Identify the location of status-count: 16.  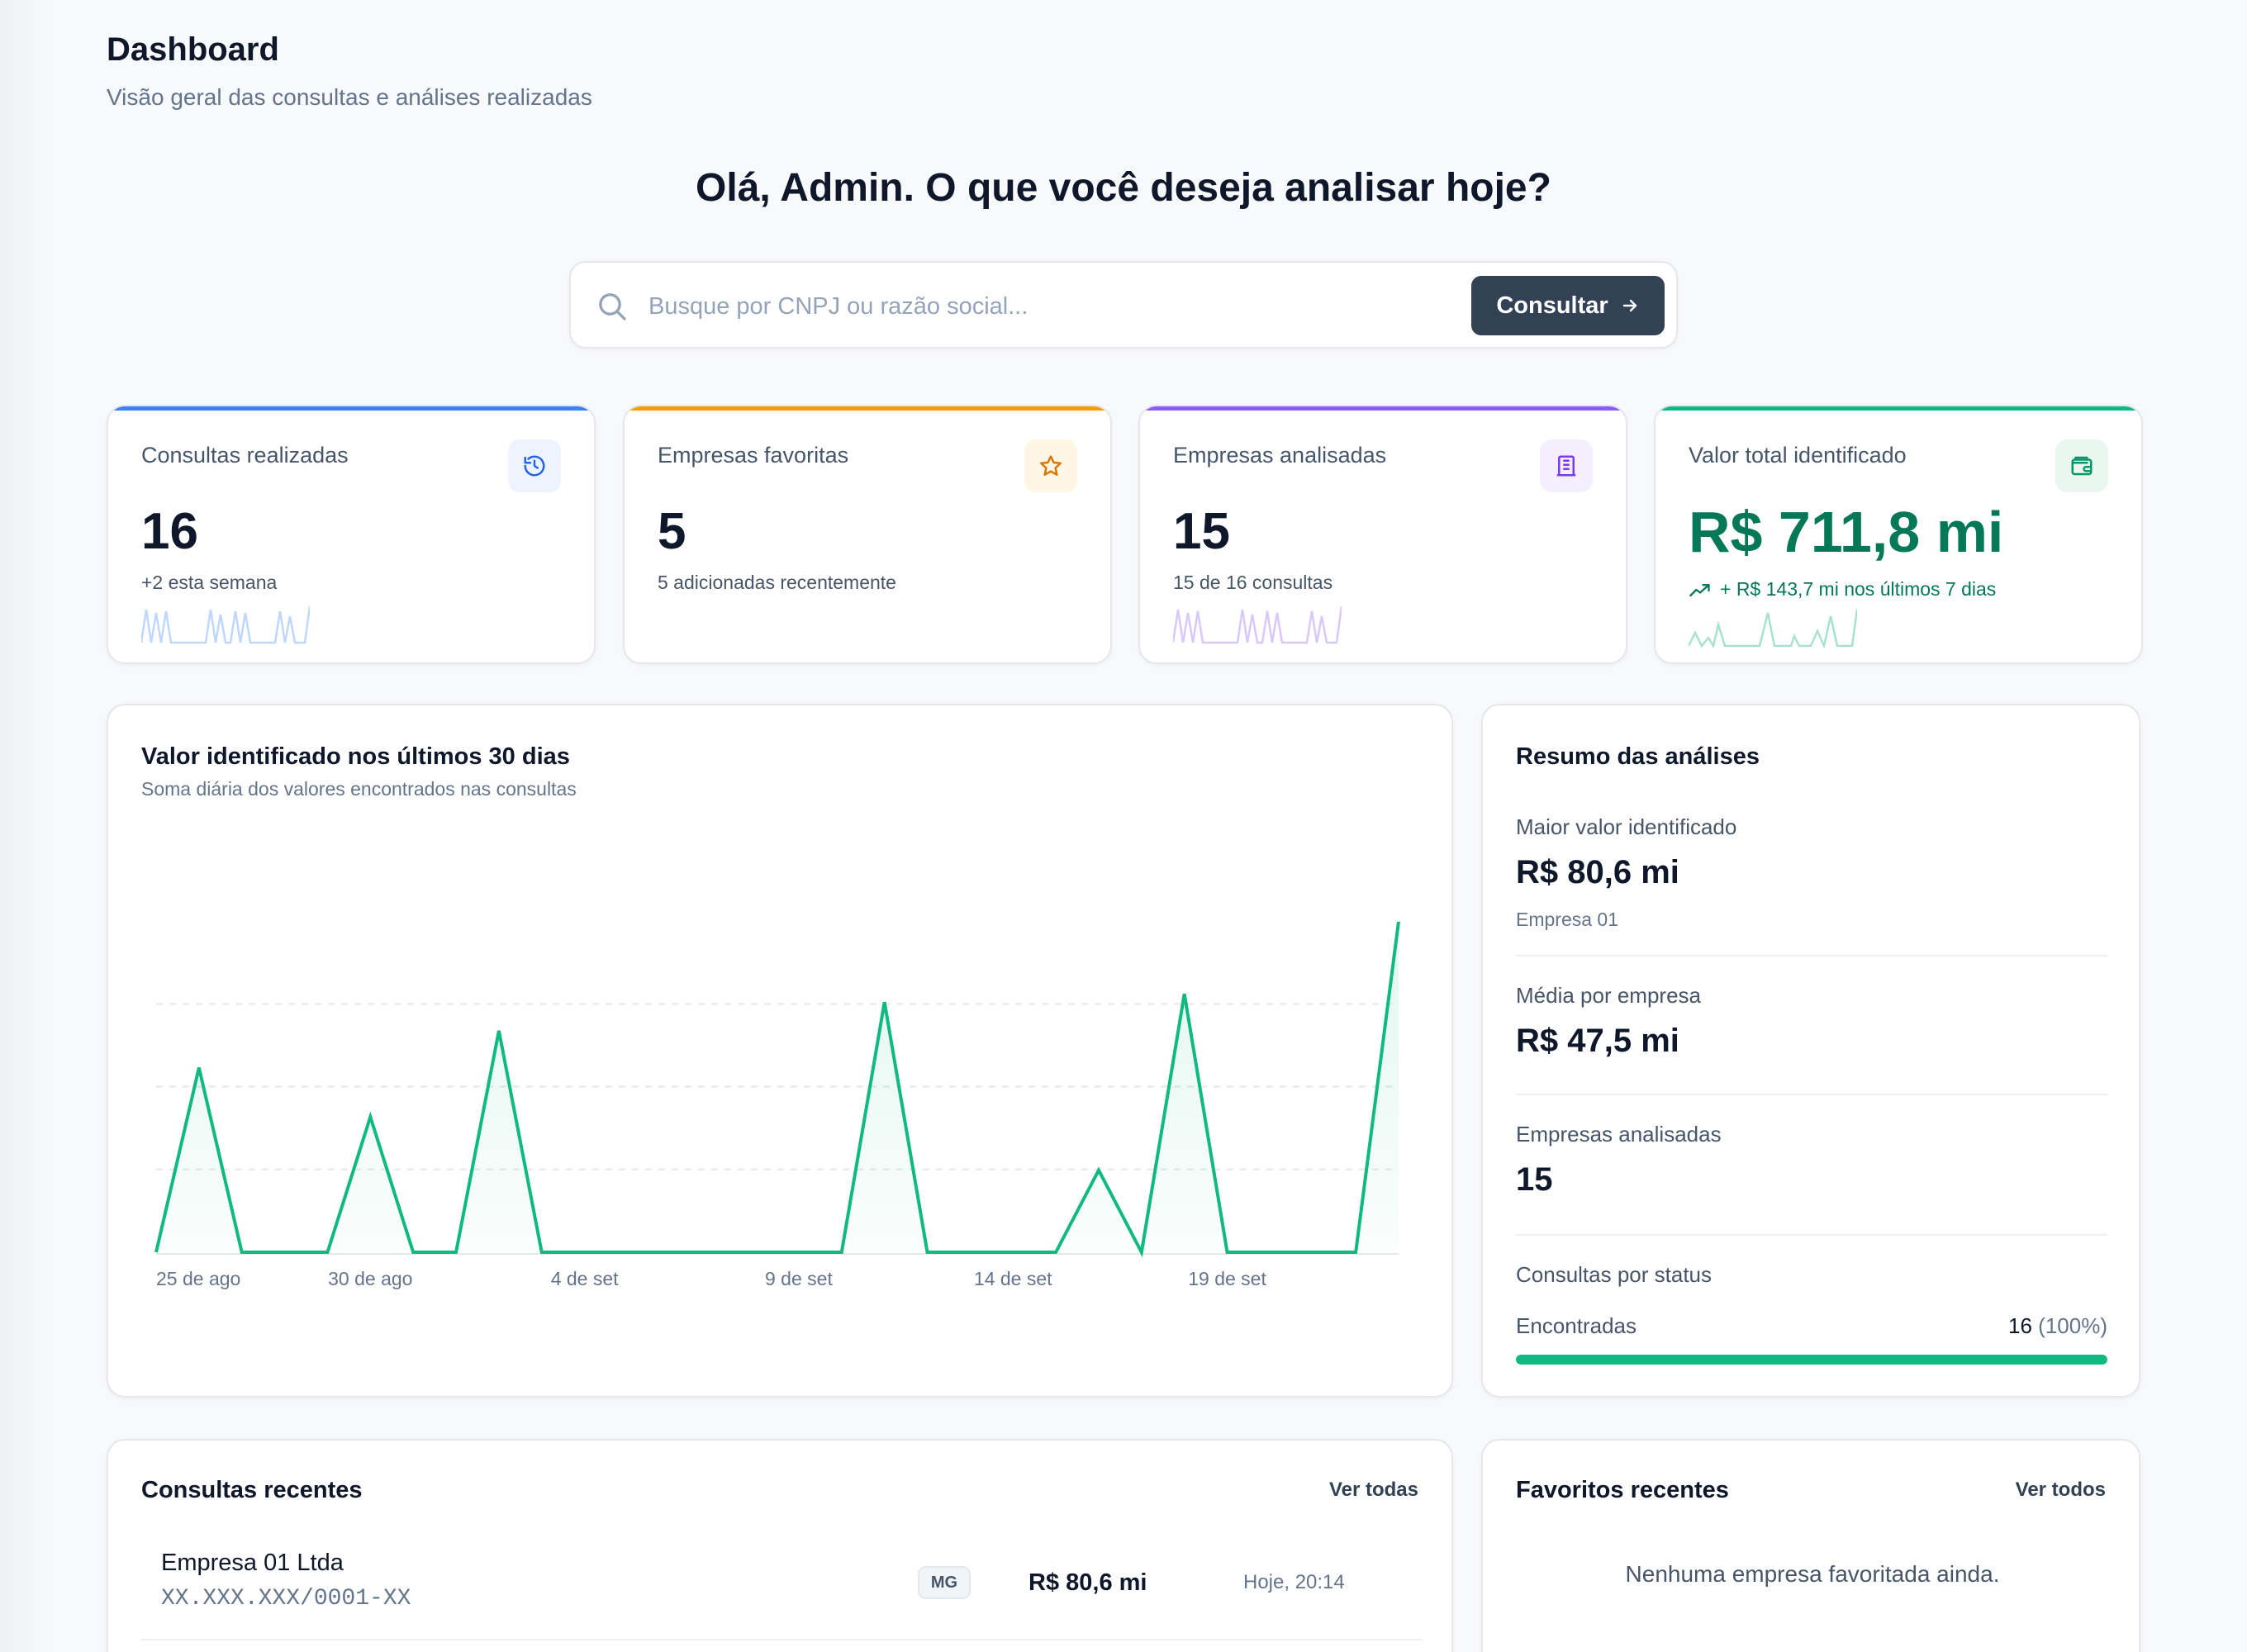
(2020, 1325).